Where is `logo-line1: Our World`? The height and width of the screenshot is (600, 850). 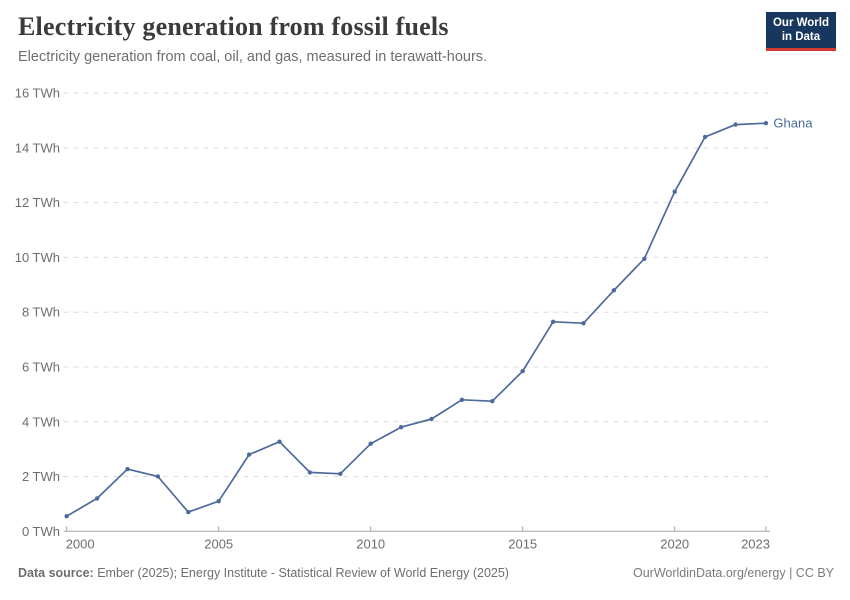
logo-line1: Our World is located at coordinates (800, 23).